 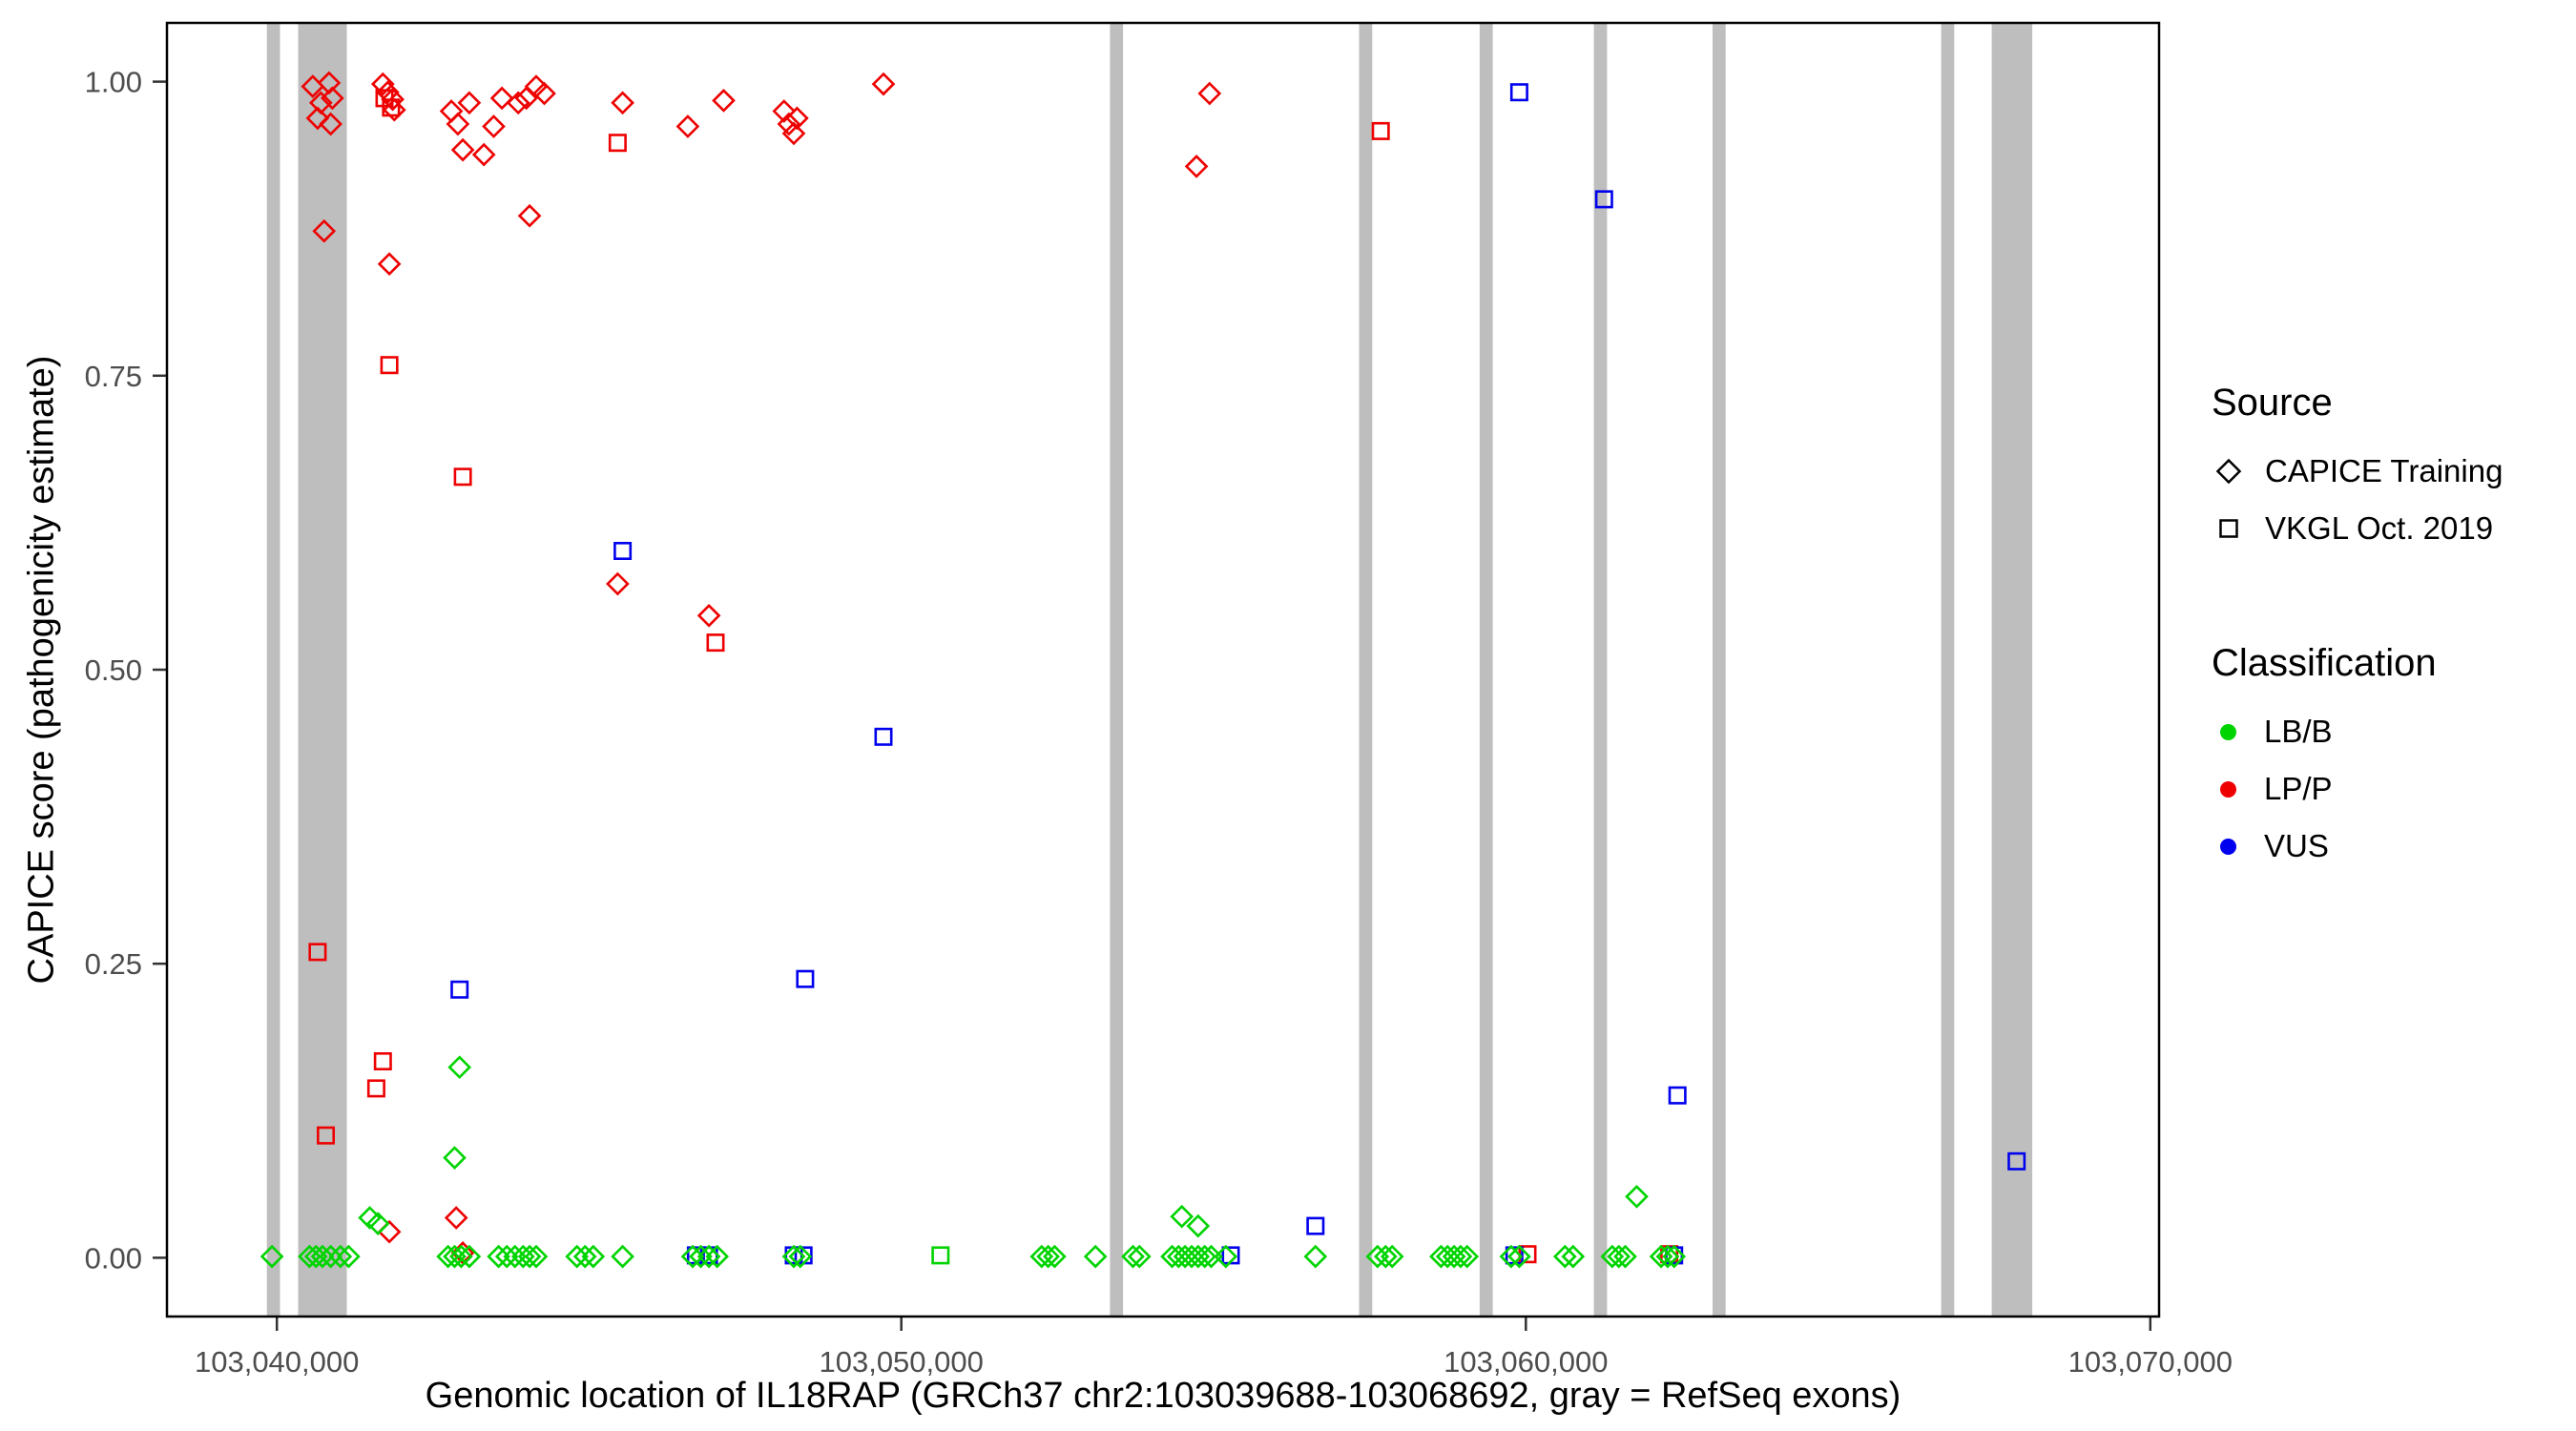 What do you see at coordinates (2296, 846) in the screenshot?
I see `legend-item-label: VUS` at bounding box center [2296, 846].